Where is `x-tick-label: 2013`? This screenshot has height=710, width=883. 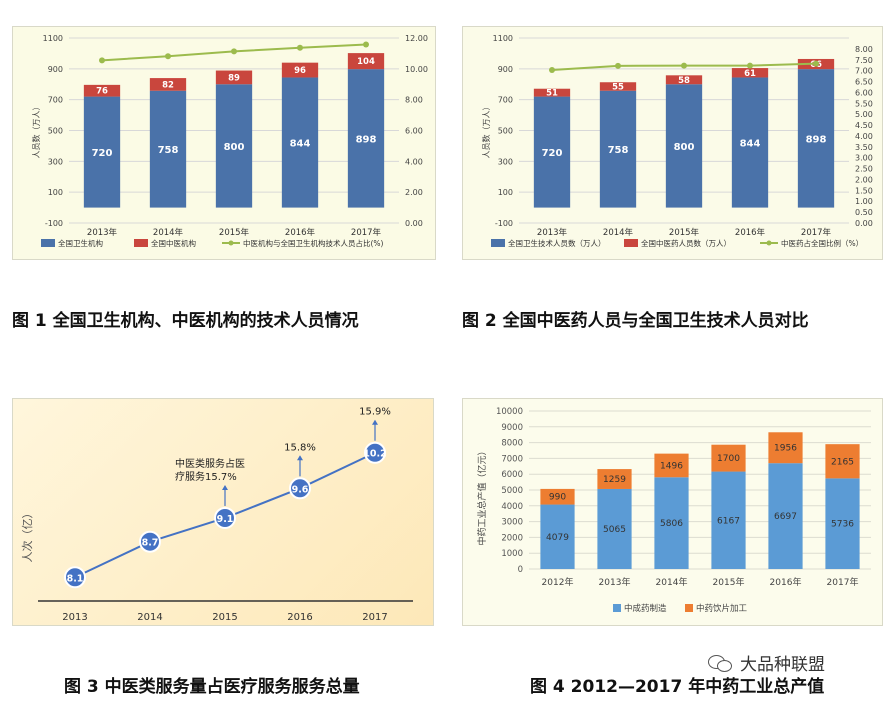
x-tick-label: 2013 is located at coordinates (74, 617).